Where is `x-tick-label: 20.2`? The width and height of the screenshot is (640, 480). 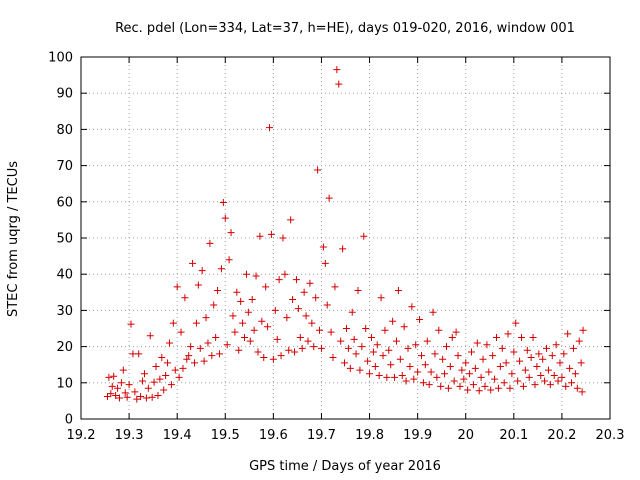
x-tick-label: 20.2 is located at coordinates (561, 435).